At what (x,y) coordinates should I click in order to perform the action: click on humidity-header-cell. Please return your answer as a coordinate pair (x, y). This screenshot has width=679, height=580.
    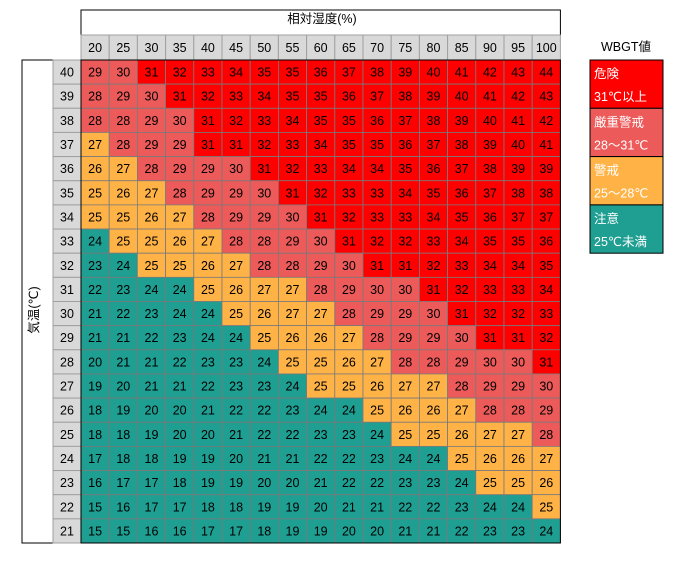
    Looking at the image, I should click on (236, 47).